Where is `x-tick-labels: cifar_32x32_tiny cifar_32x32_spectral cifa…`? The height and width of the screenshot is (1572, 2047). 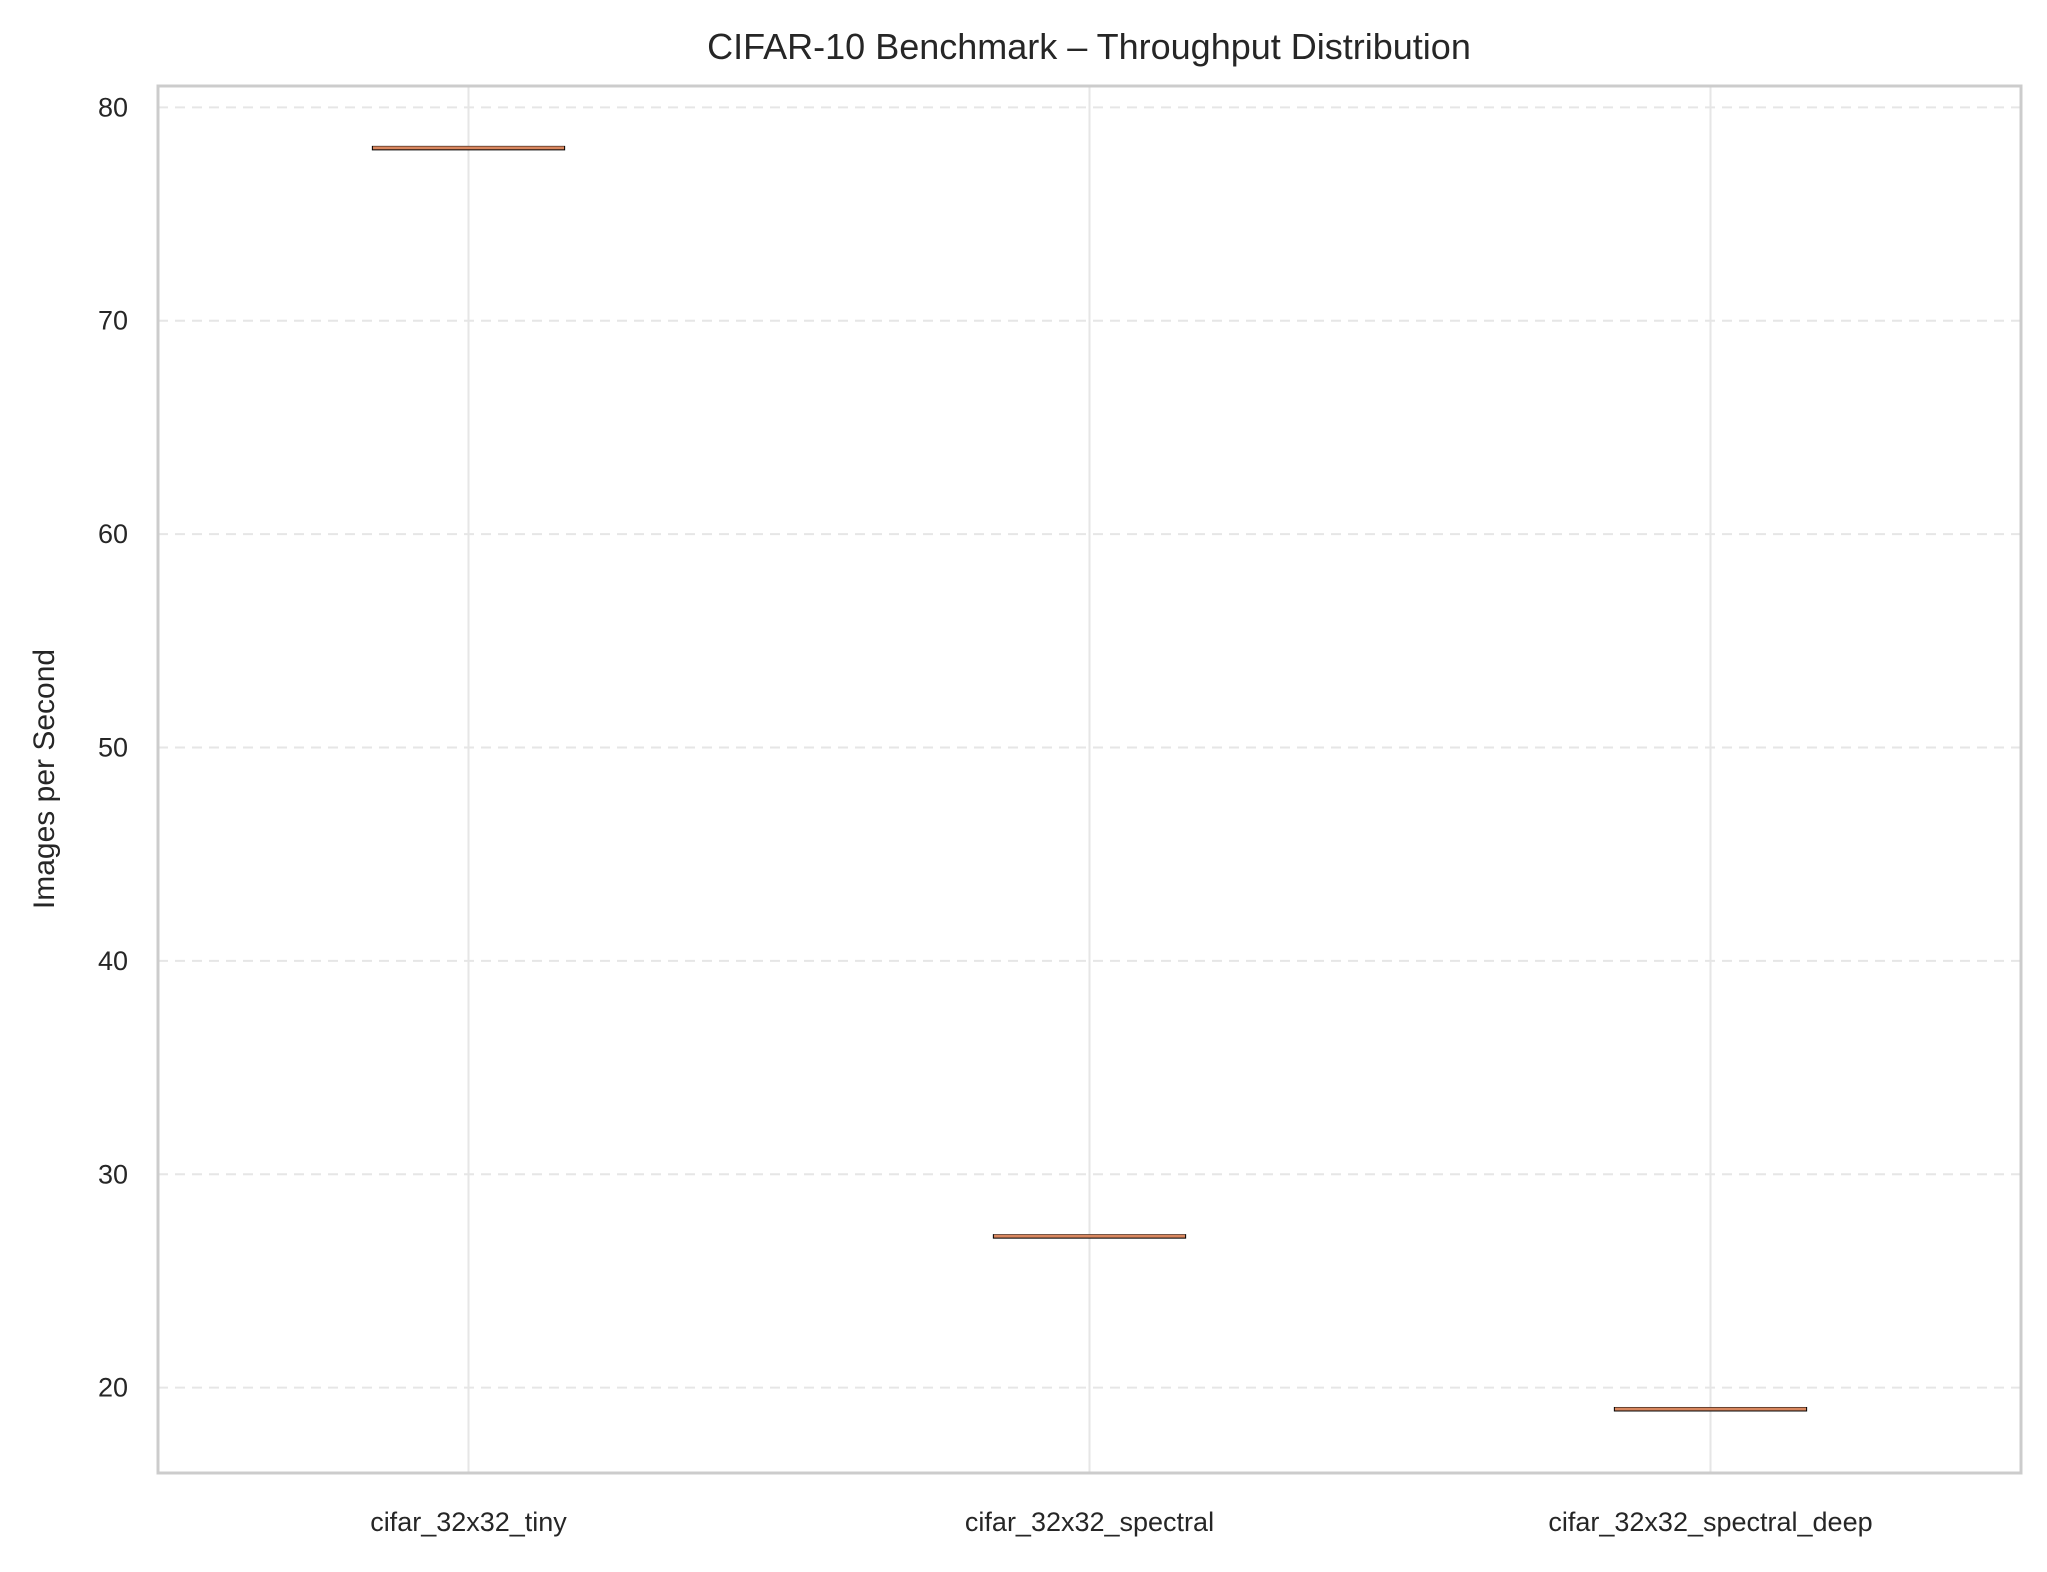 x-tick-labels: cifar_32x32_tiny cifar_32x32_spectral cifa… is located at coordinates (1121, 1522).